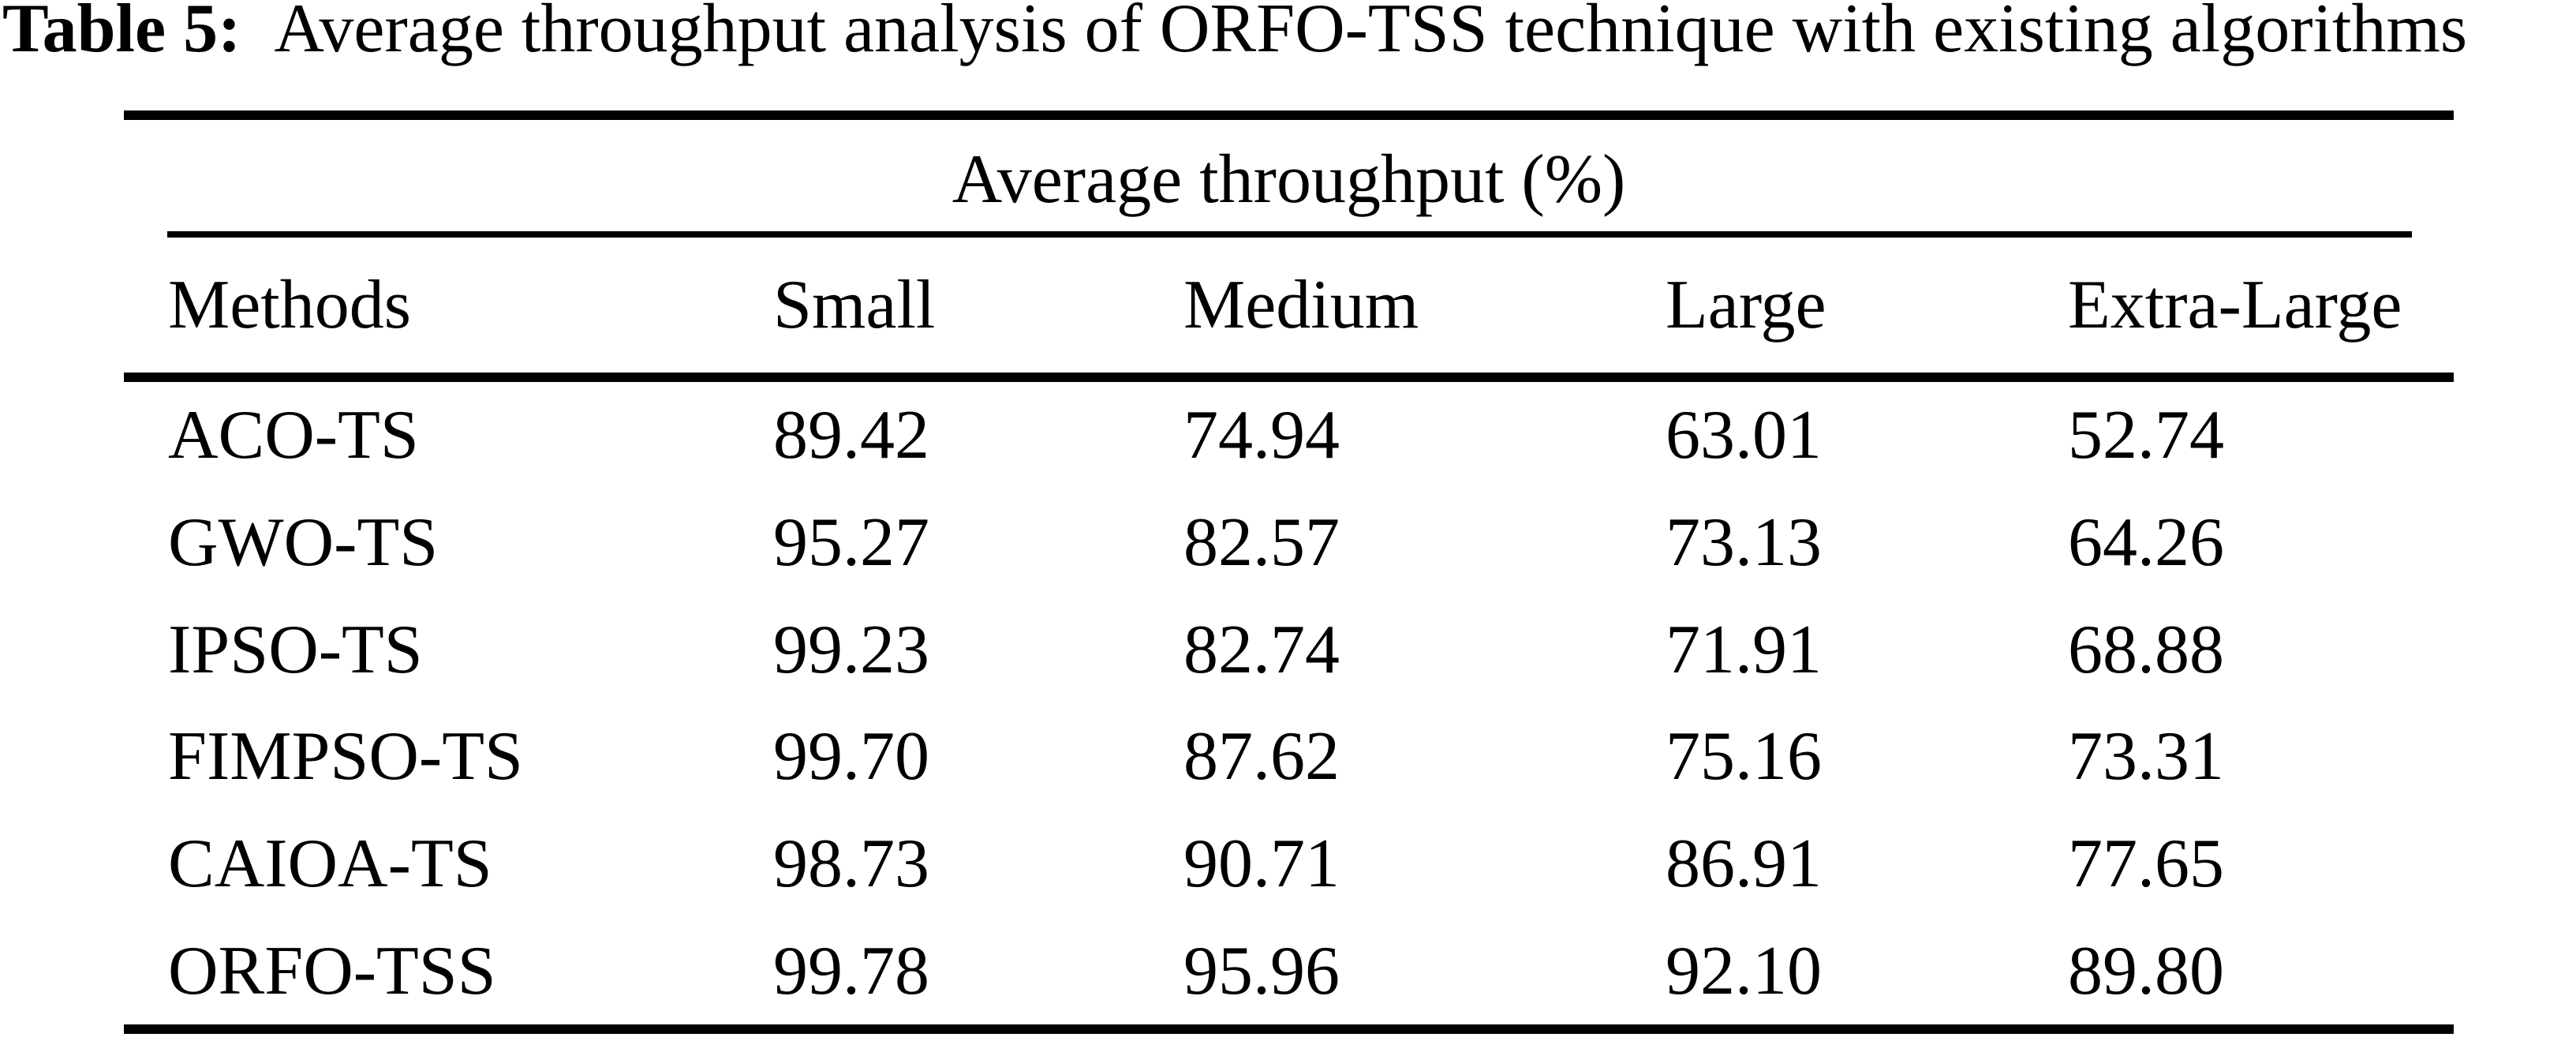 The height and width of the screenshot is (1041, 2576). What do you see at coordinates (121, 33) in the screenshot?
I see `table-caption-label: Table 5:` at bounding box center [121, 33].